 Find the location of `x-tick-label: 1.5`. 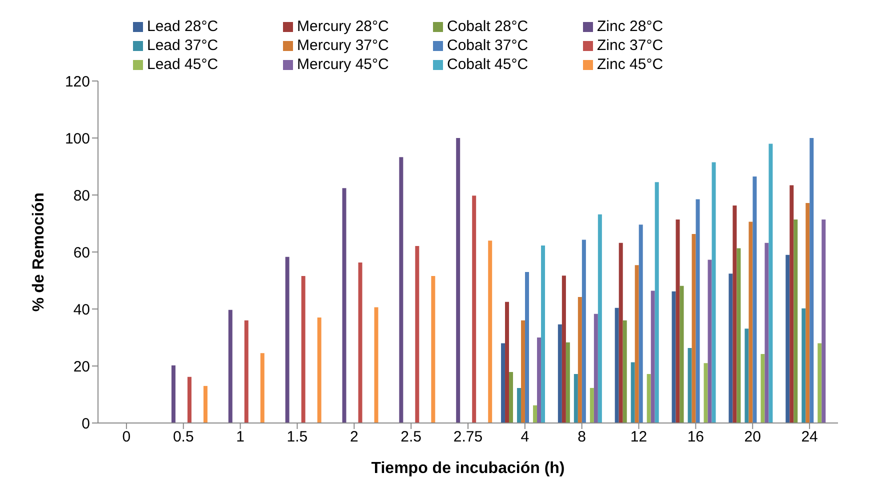

x-tick-label: 1.5 is located at coordinates (297, 437).